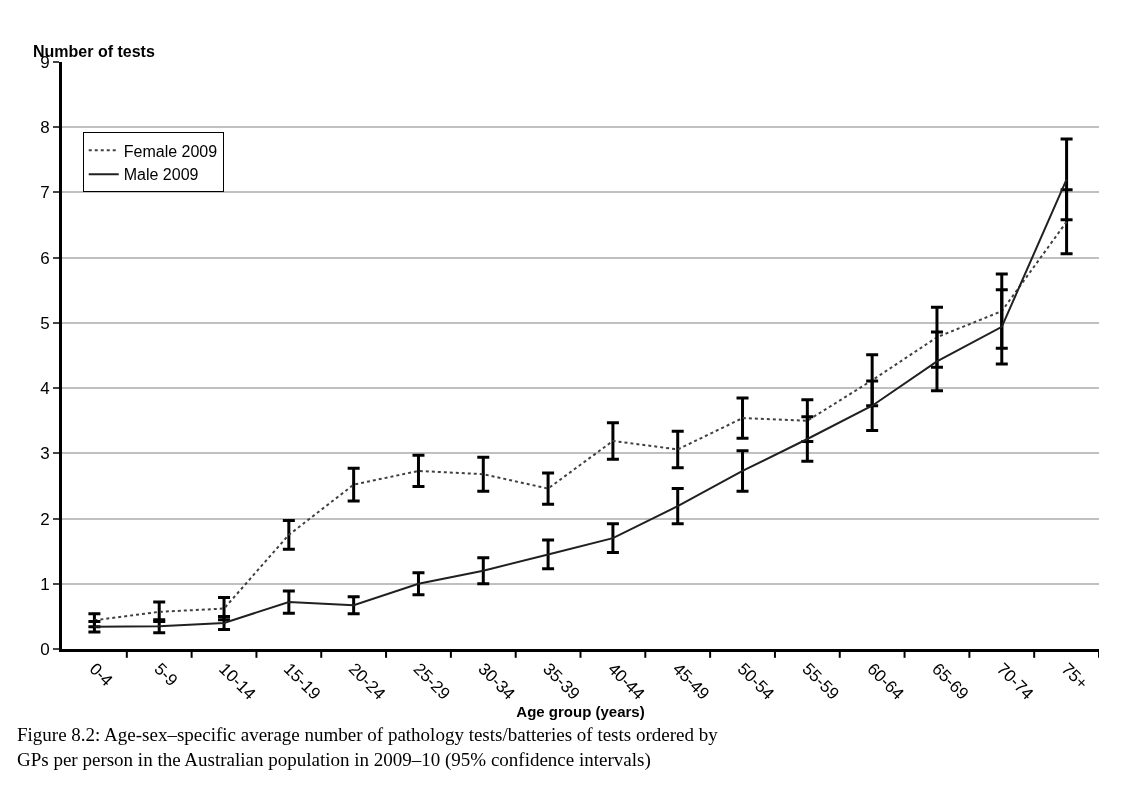  I want to click on y-tick-label: 6, so click(45, 258).